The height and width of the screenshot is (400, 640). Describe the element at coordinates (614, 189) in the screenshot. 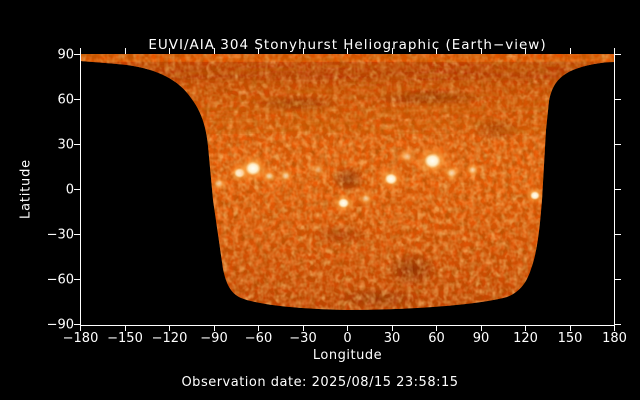

I see `right-axis-line` at that location.